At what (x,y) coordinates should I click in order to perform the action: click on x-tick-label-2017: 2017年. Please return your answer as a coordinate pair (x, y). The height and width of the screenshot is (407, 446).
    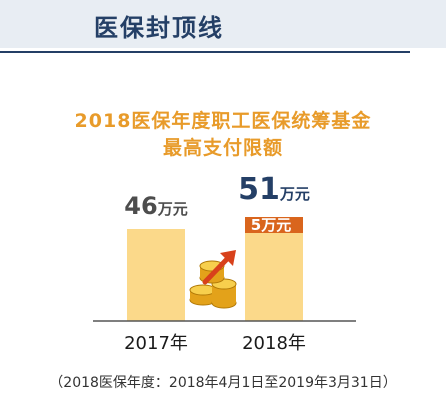
    Looking at the image, I should click on (156, 343).